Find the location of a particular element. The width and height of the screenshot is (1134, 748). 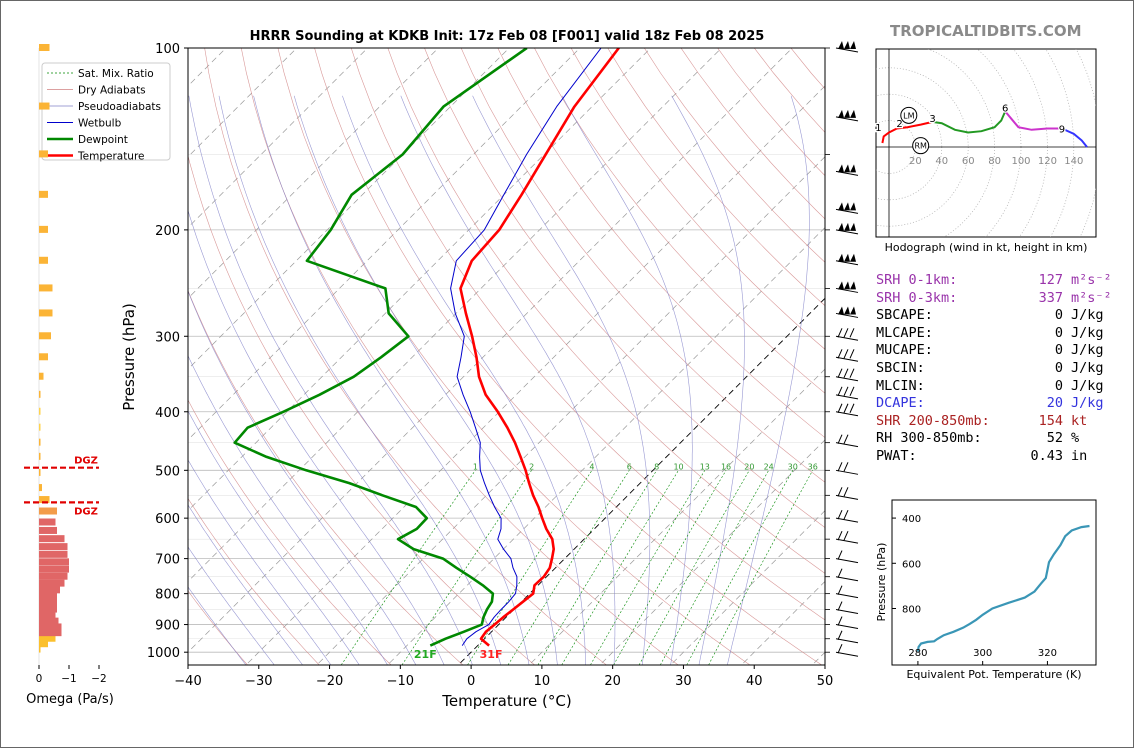

param-value: 337 is located at coordinates (1050, 297).